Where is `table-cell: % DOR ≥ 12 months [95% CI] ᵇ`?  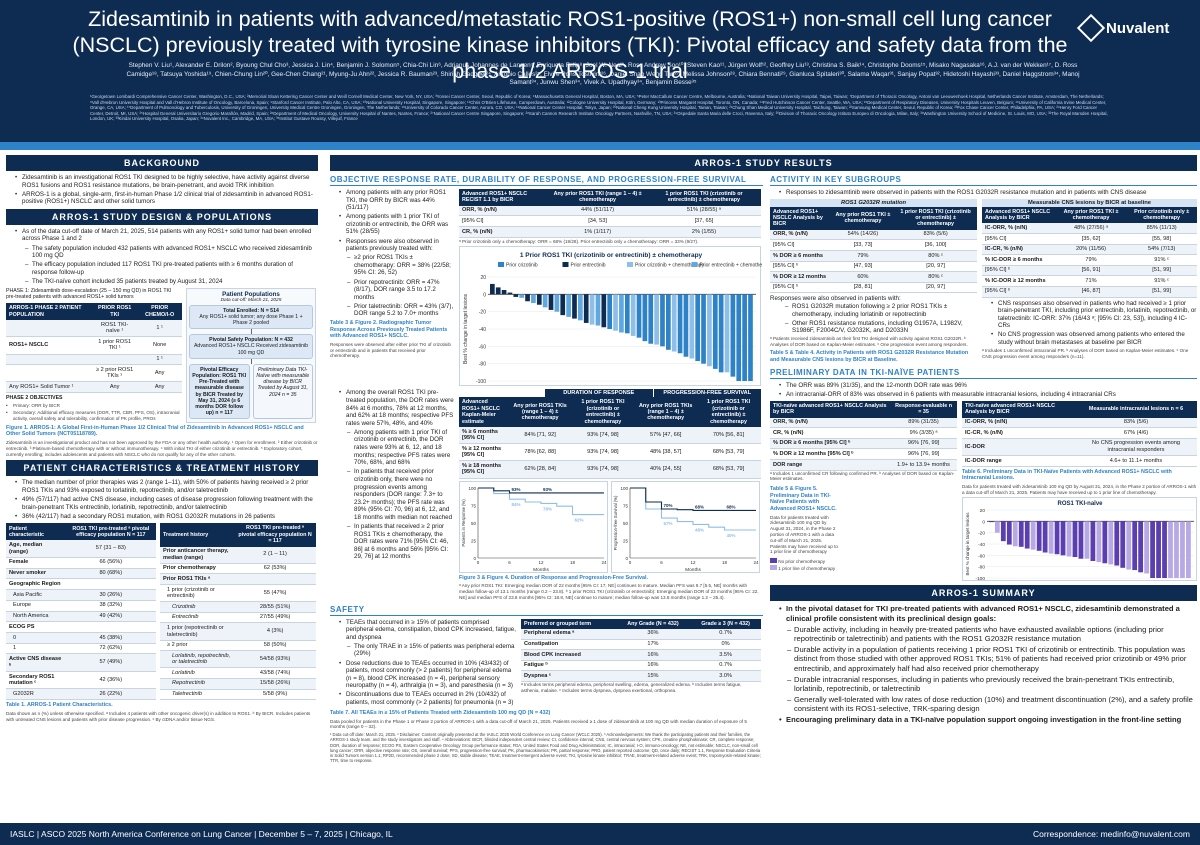 table-cell: % DOR ≥ 12 months [95% CI] ᵇ is located at coordinates (830, 454).